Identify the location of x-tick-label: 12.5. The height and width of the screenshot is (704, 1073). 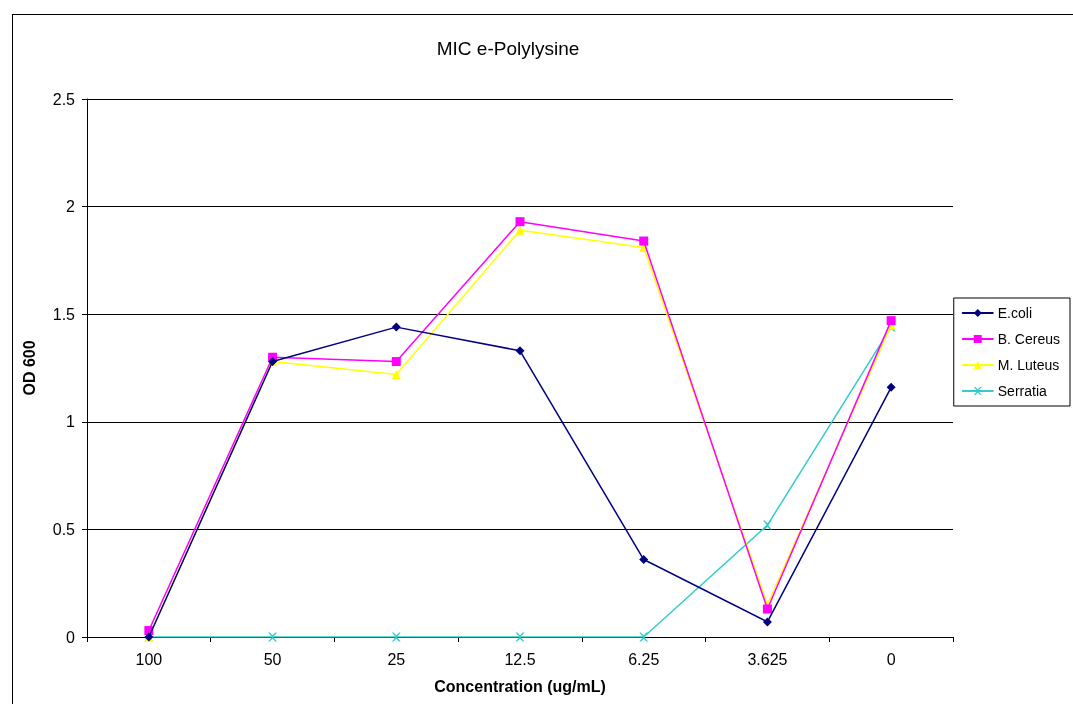
(520, 659).